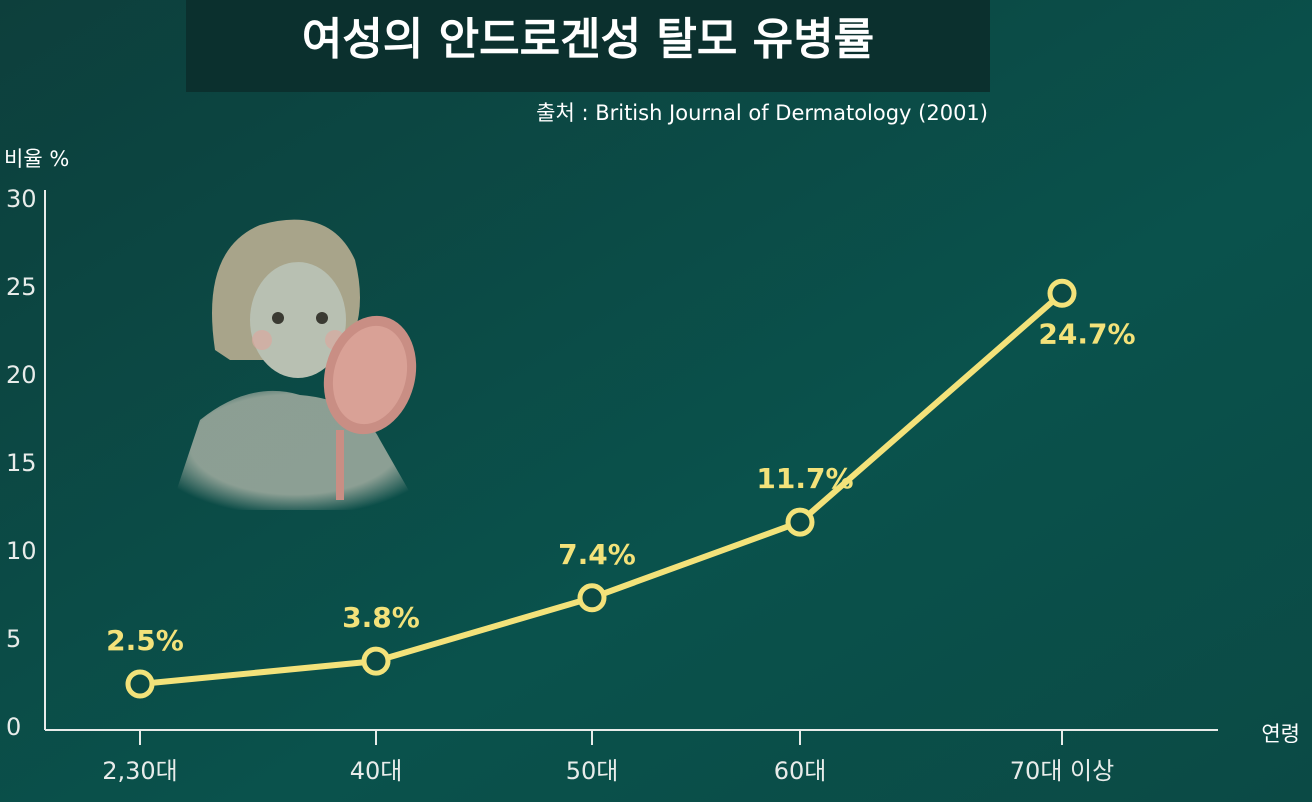  What do you see at coordinates (804, 478) in the screenshot?
I see `value-label: 11.7%` at bounding box center [804, 478].